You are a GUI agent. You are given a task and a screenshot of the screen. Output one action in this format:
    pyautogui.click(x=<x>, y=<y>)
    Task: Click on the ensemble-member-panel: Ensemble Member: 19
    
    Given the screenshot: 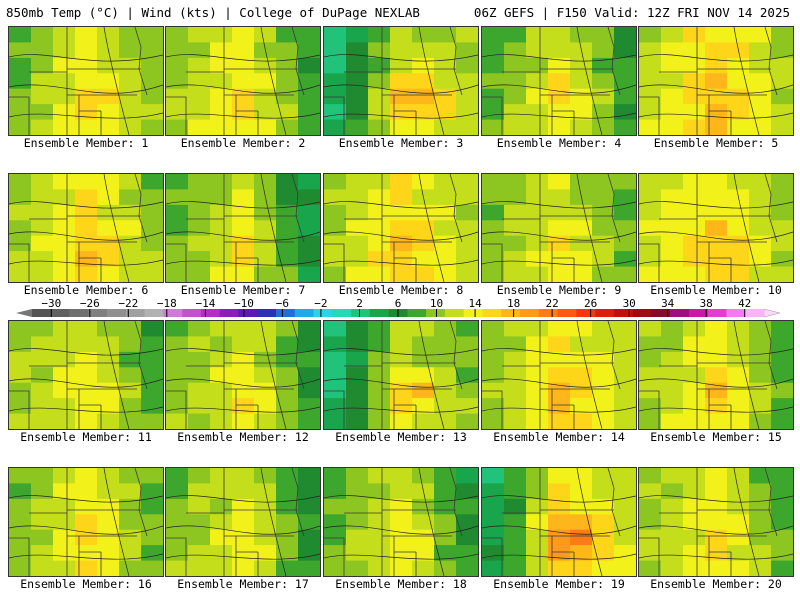 What is the action you would take?
    pyautogui.click(x=559, y=534)
    